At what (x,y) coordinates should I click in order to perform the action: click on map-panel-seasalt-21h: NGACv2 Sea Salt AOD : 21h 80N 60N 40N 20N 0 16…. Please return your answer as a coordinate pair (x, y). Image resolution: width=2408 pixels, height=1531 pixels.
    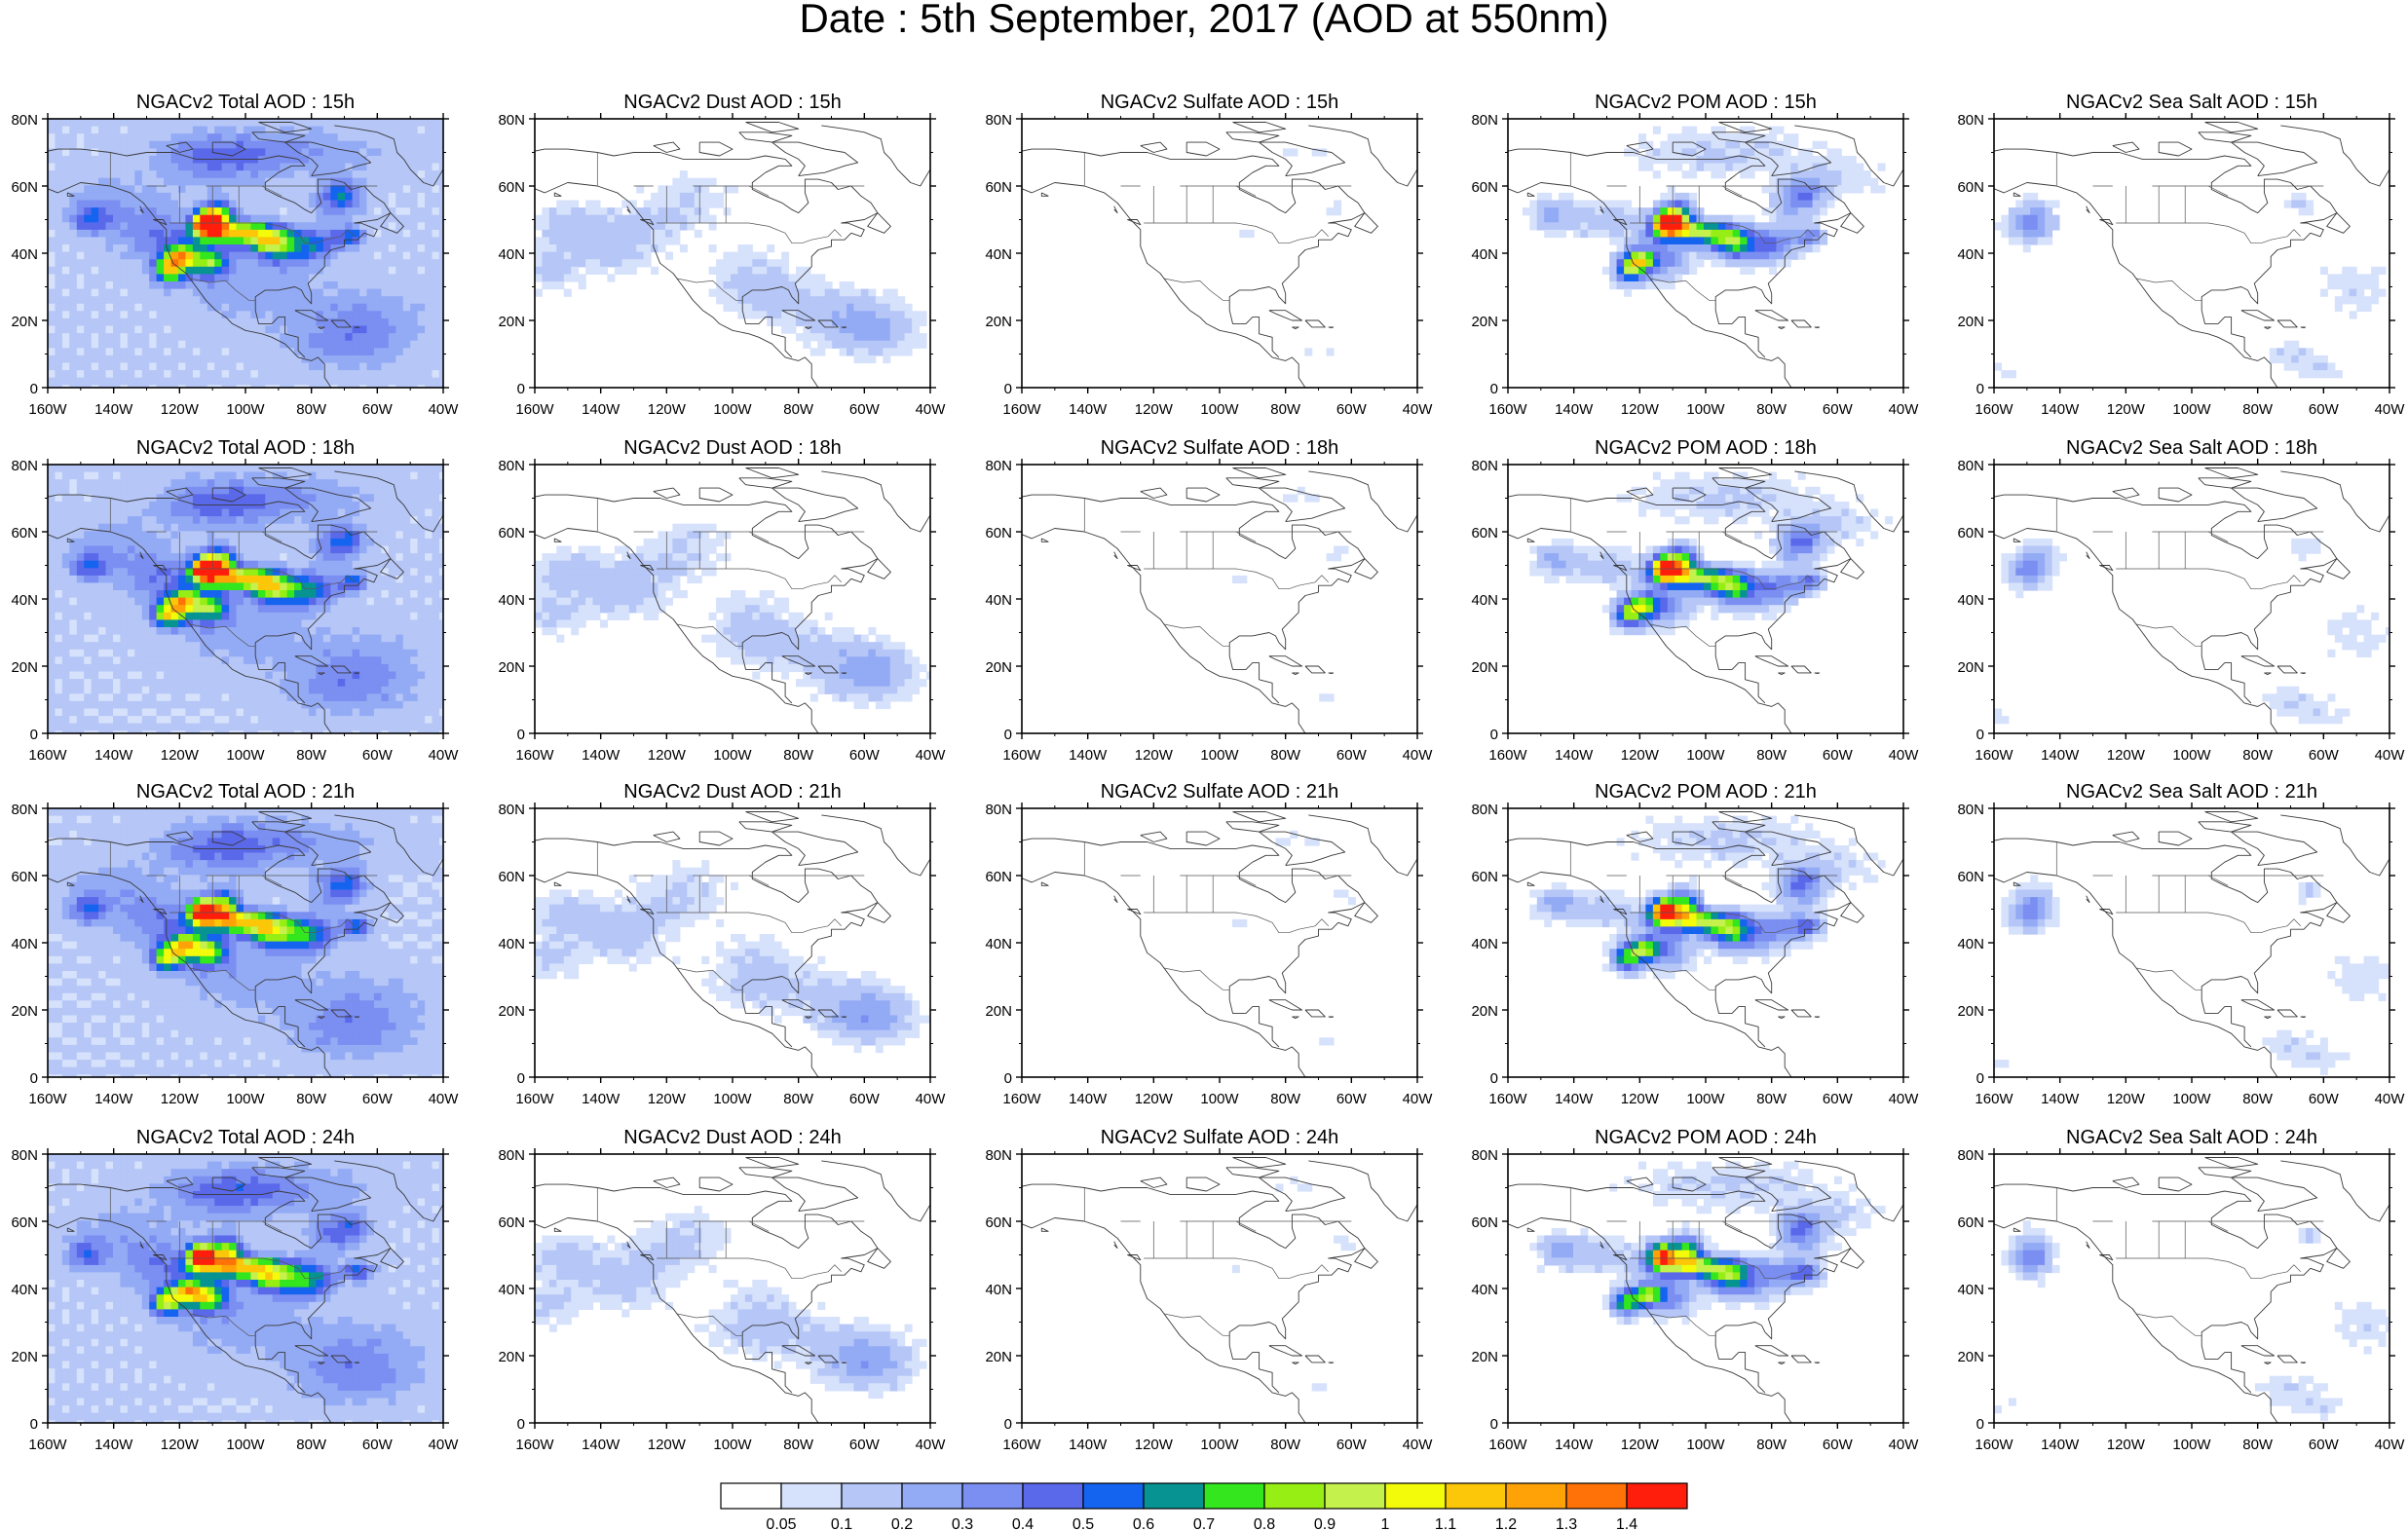
    Looking at the image, I should click on (2181, 944).